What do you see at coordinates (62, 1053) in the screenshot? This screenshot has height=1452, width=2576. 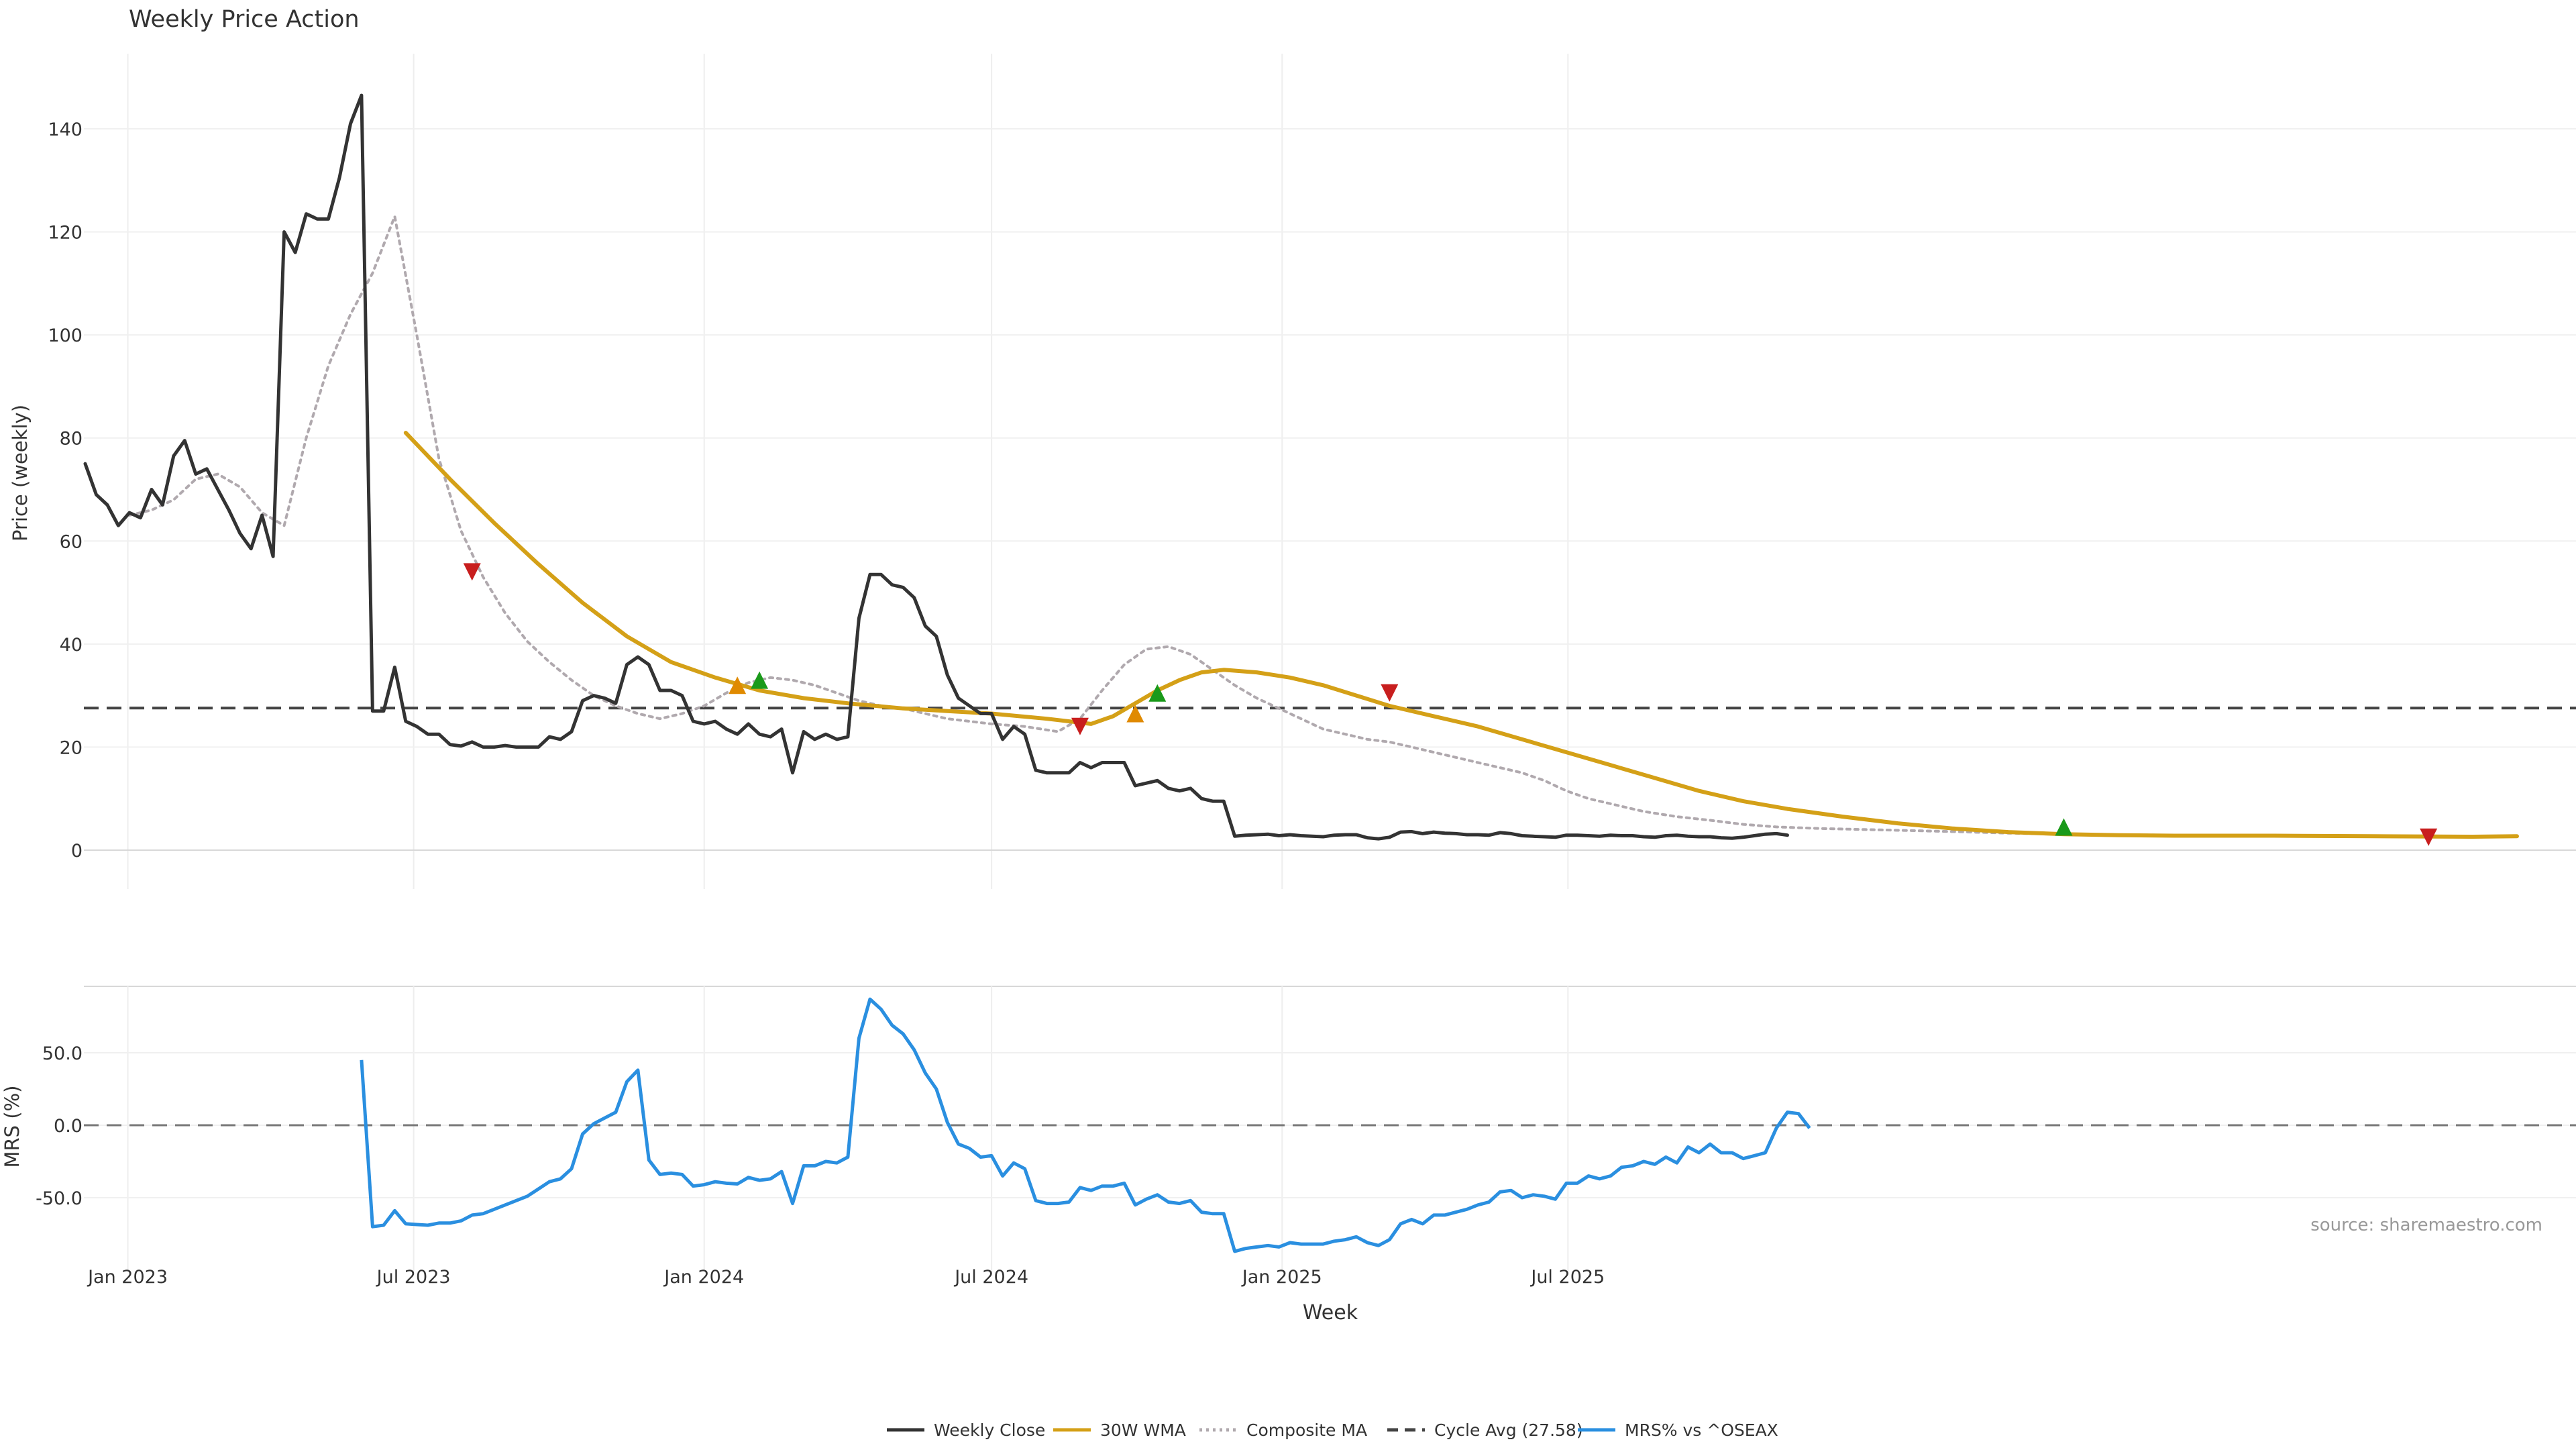 I see `mrs-y-tick-label: 50.0` at bounding box center [62, 1053].